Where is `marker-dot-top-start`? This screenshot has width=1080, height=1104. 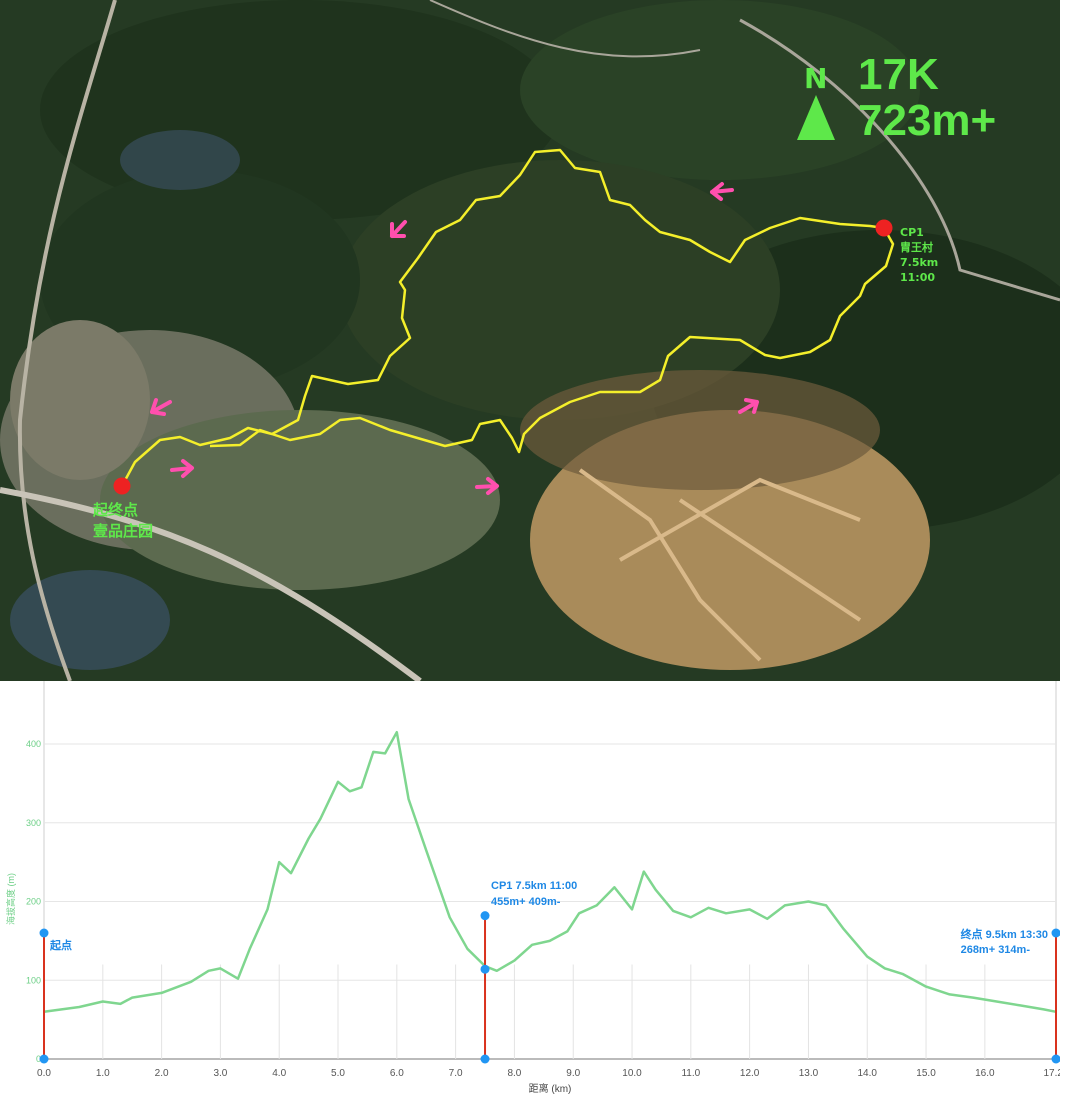
marker-dot-top-start is located at coordinates (44, 933).